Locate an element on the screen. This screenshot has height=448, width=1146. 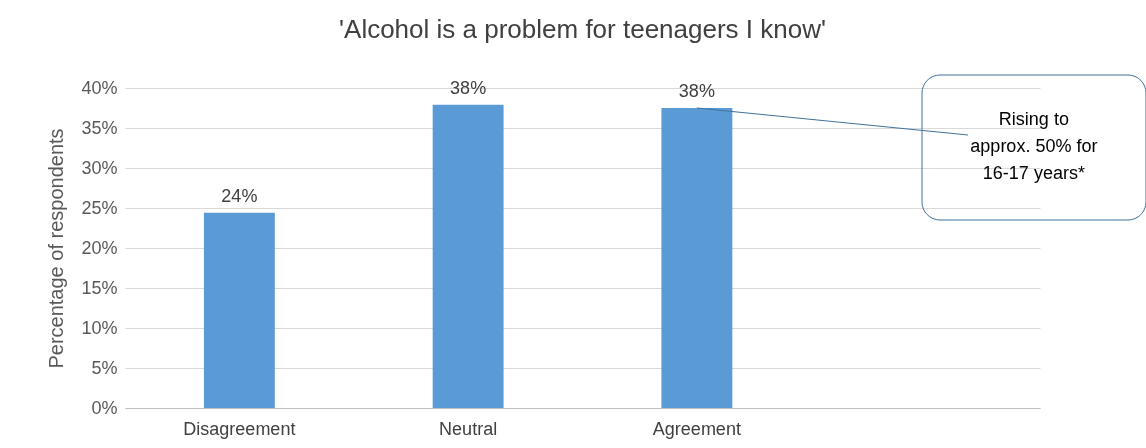
chart-title: 'Alcohol is a problem for teenagers I know' is located at coordinates (582, 28).